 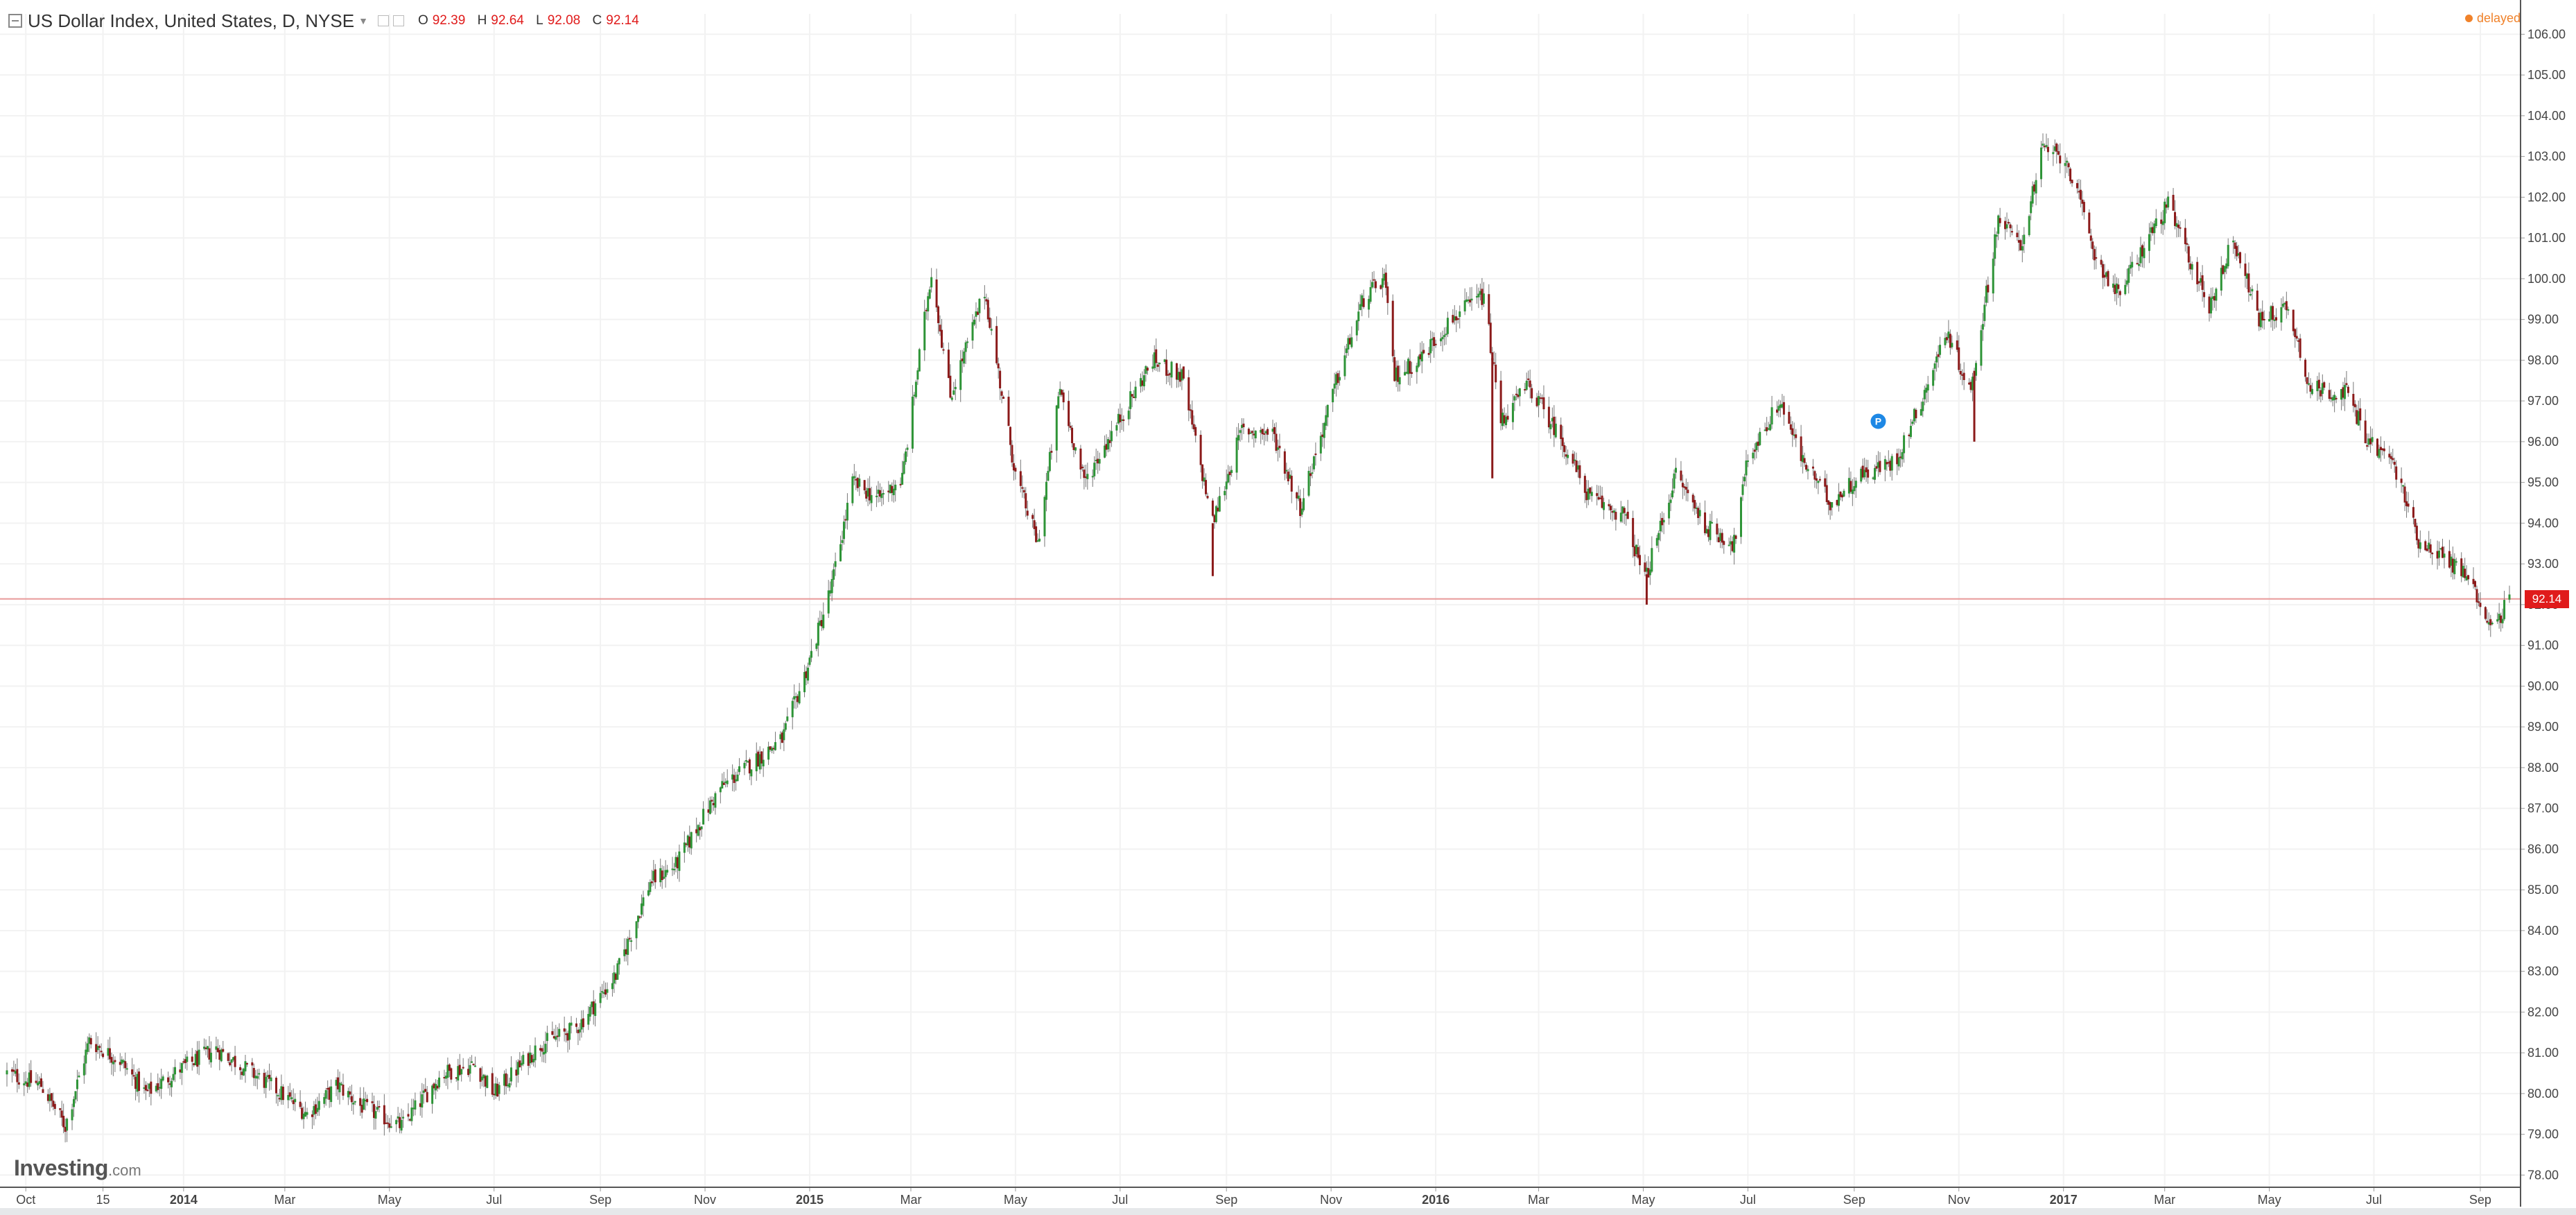 What do you see at coordinates (1288, 1212) in the screenshot?
I see `bottom-scroll-strip` at bounding box center [1288, 1212].